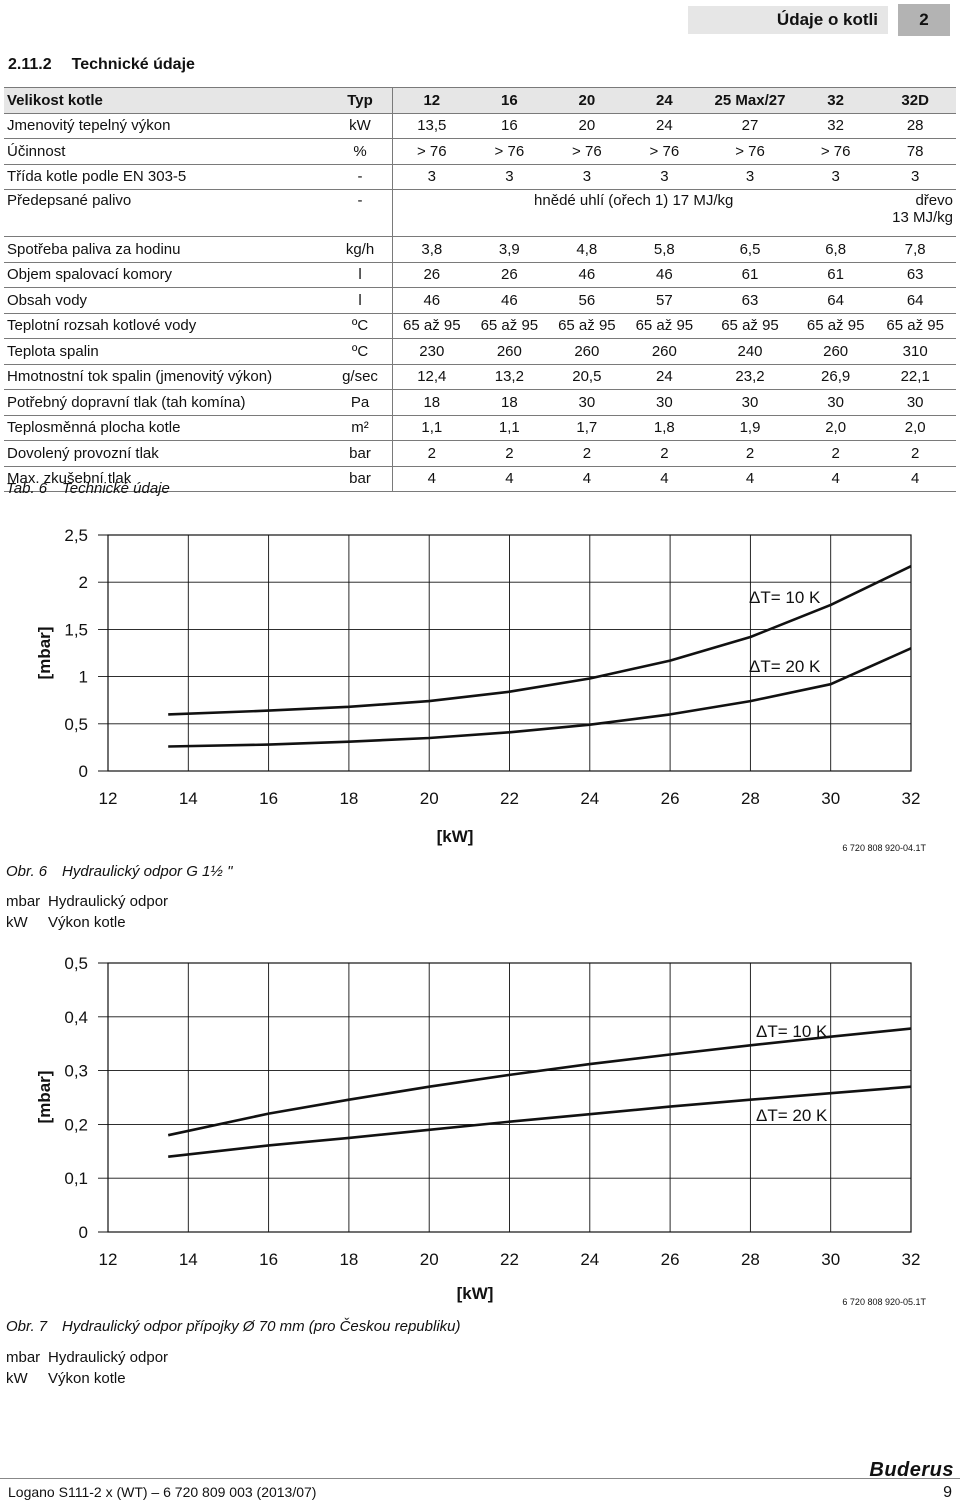  I want to click on y-tick-label: 2, so click(83, 582).